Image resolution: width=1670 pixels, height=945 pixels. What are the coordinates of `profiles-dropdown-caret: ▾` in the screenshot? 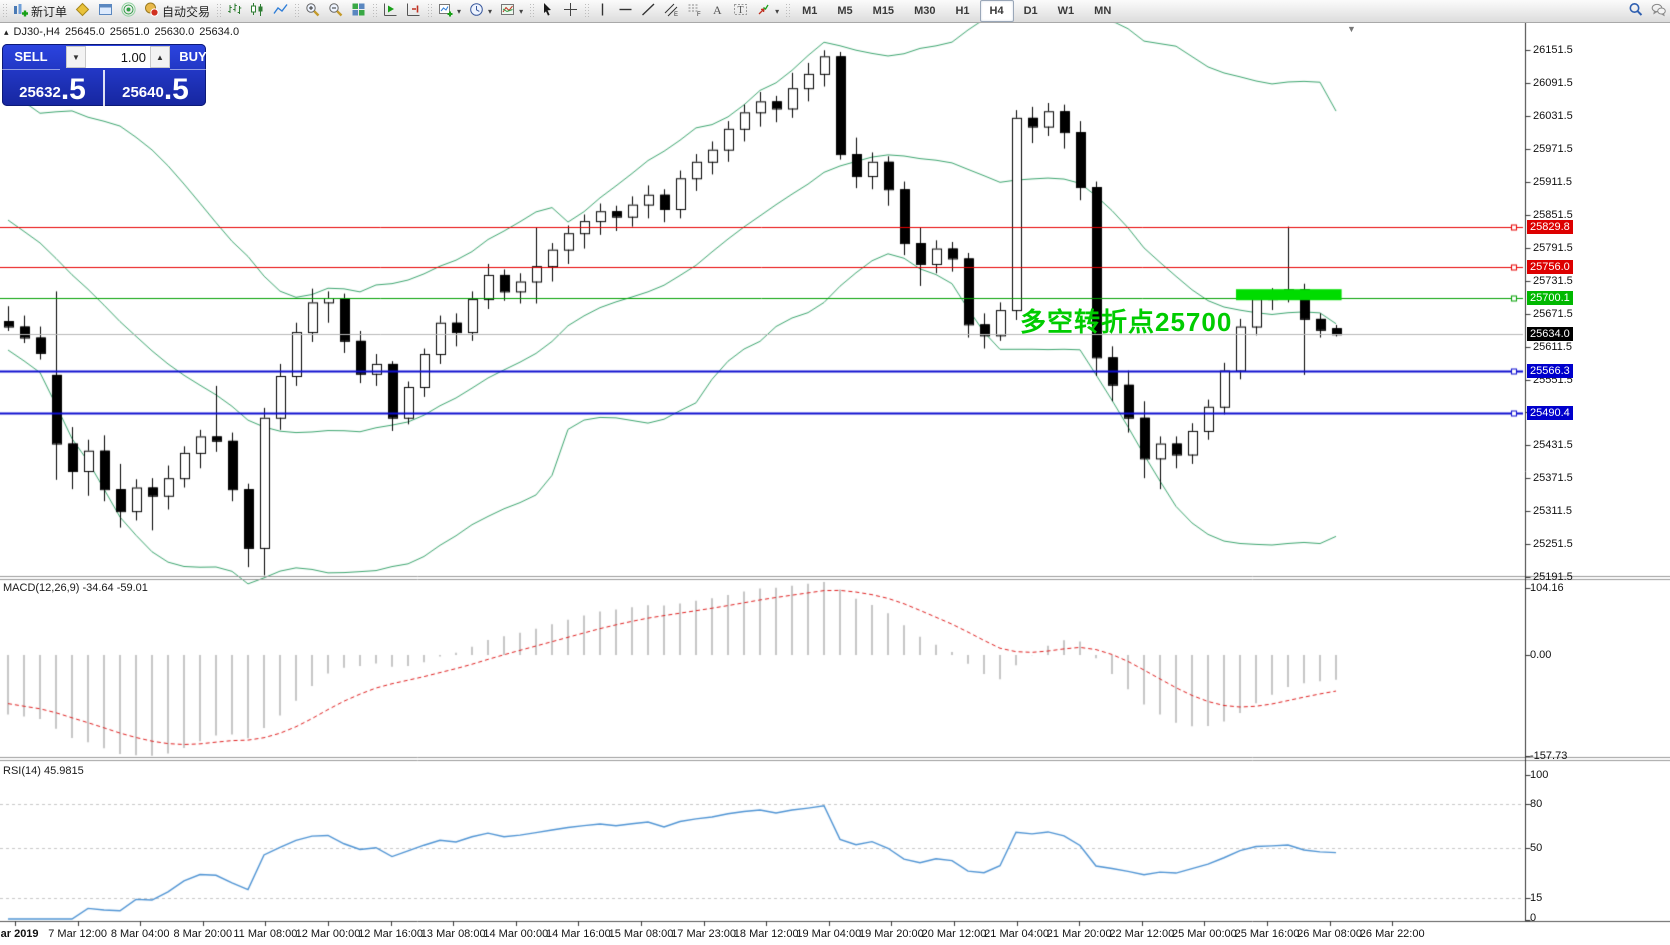 It's located at (490, 11).